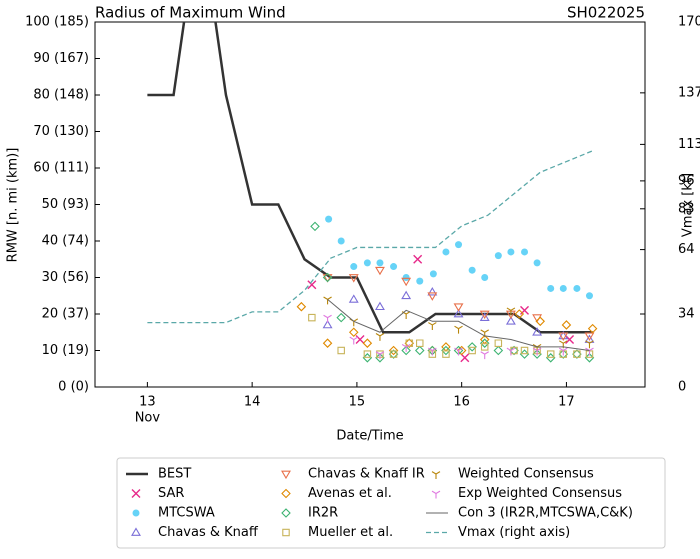 This screenshot has height=559, width=700. I want to click on series-line, so click(458, 325).